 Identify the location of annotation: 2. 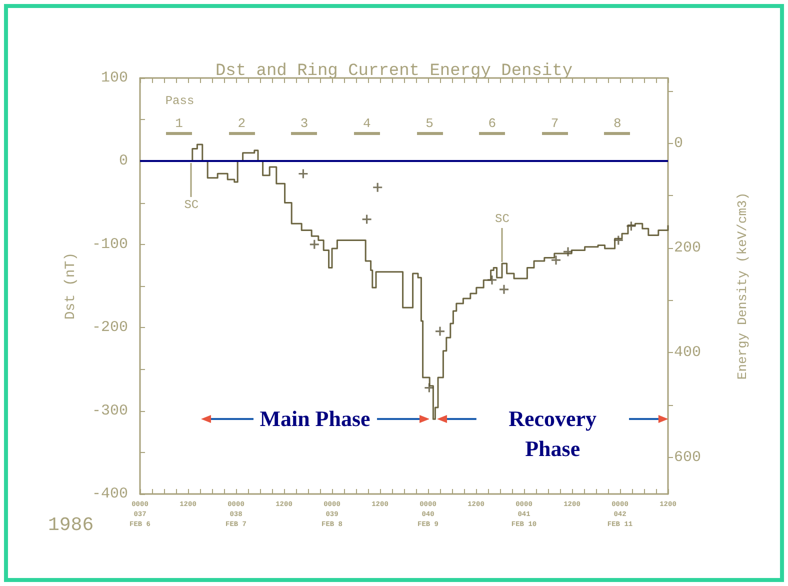
(241, 125).